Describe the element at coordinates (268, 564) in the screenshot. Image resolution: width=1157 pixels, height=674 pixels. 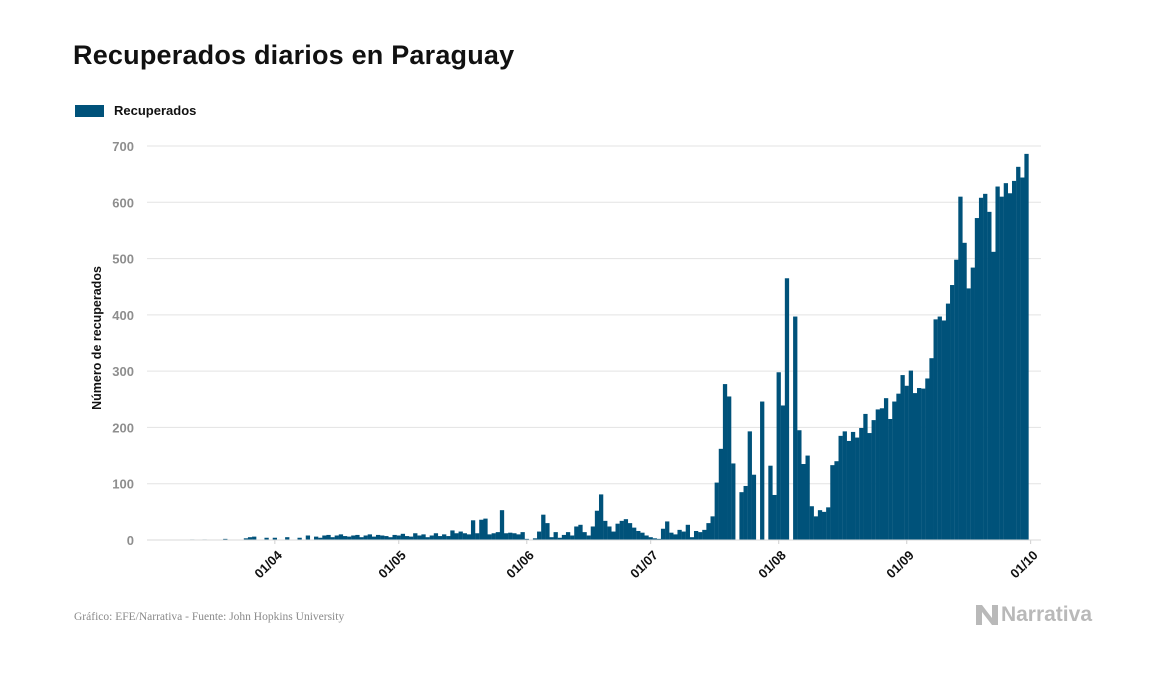
I see `x-tick-label: 01/04` at that location.